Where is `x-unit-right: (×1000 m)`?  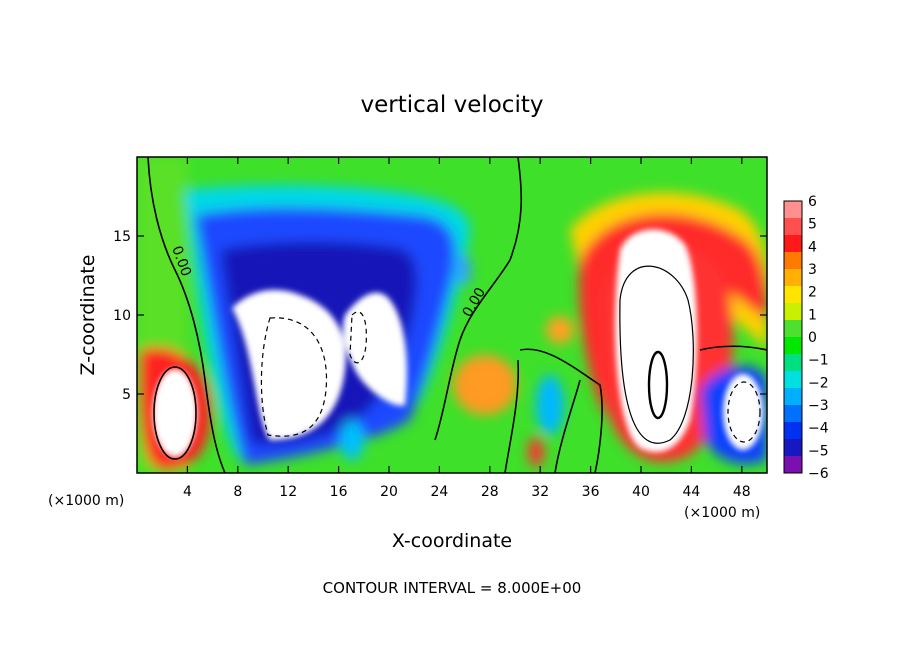 x-unit-right: (×1000 m) is located at coordinates (722, 513).